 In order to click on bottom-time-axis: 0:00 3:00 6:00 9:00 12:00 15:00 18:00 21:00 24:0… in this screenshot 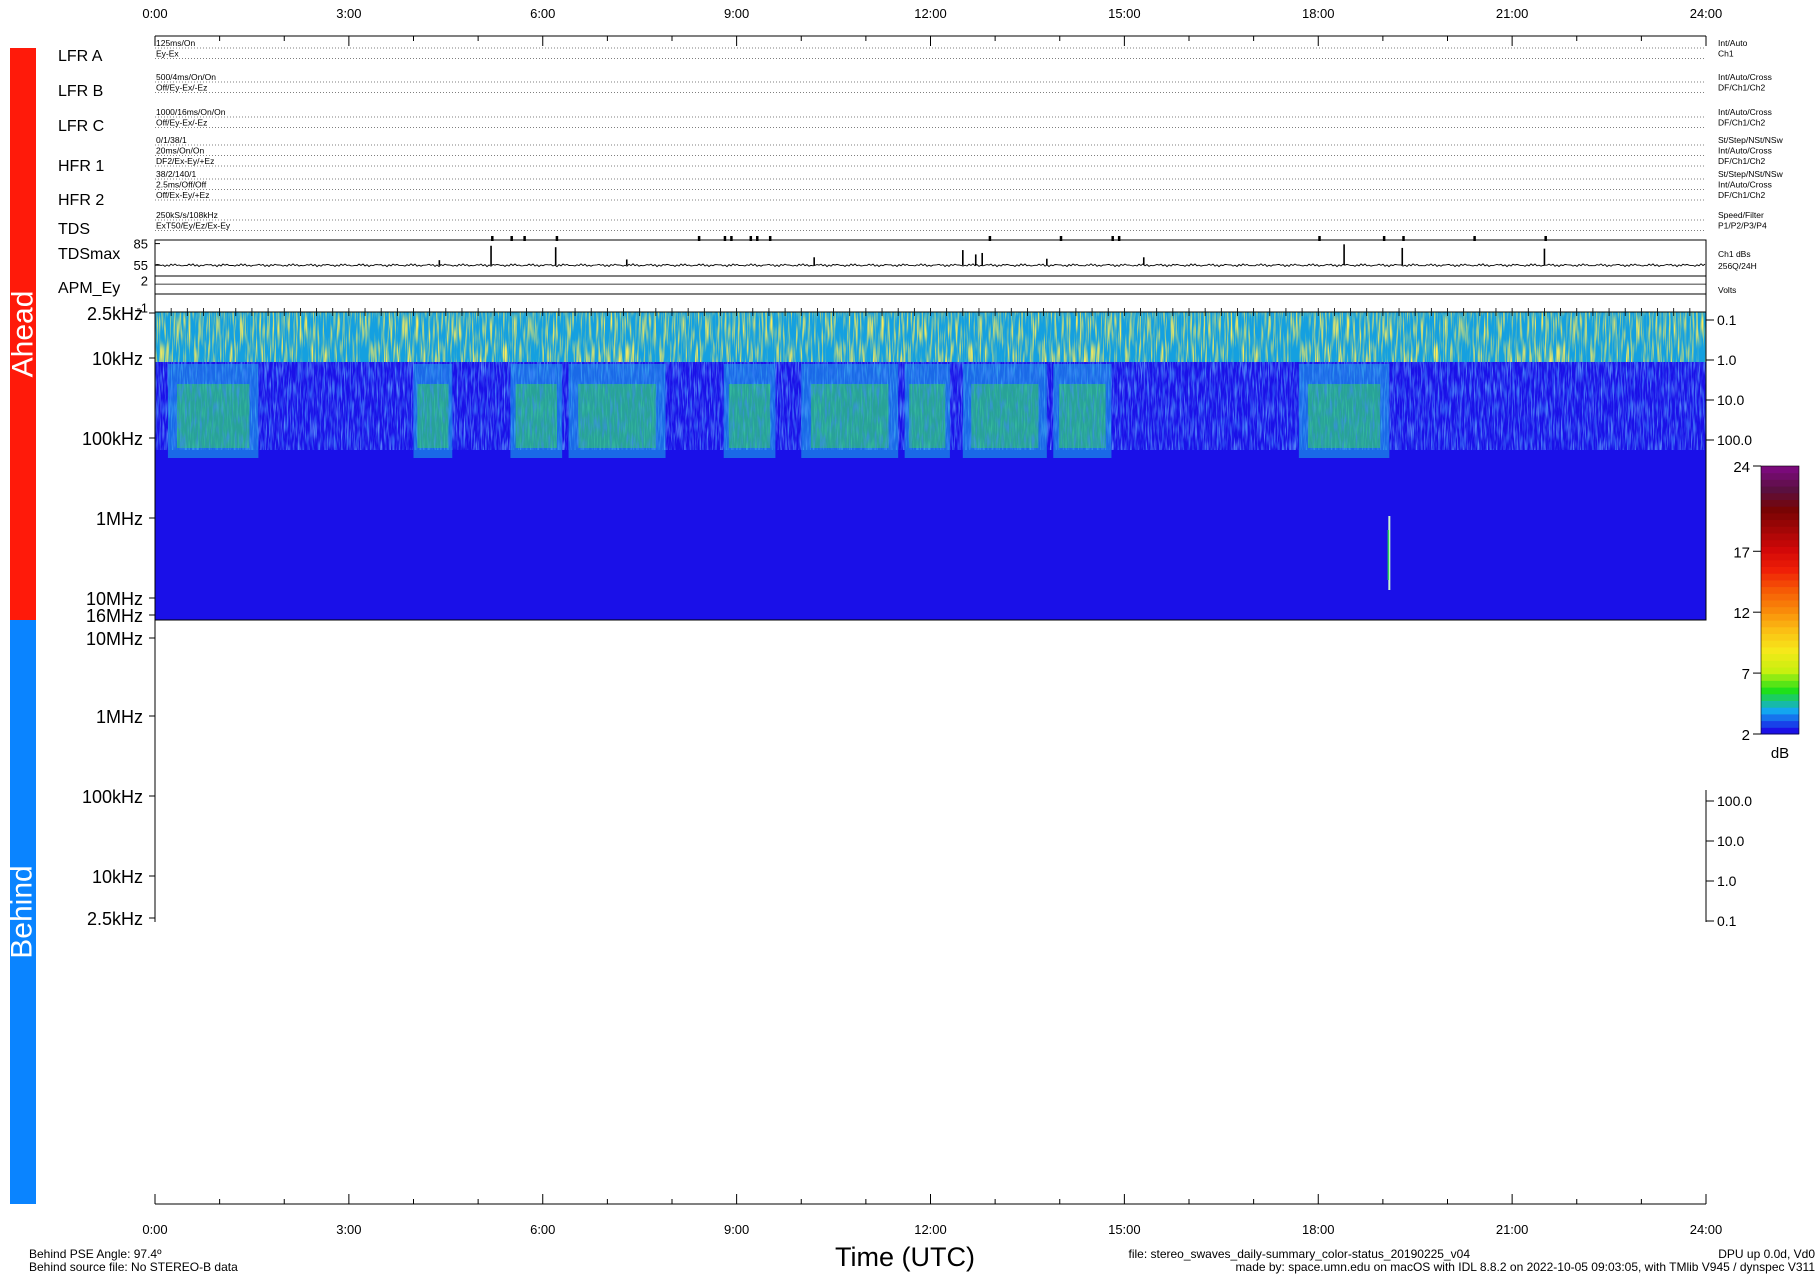, I will do `click(932, 1215)`.